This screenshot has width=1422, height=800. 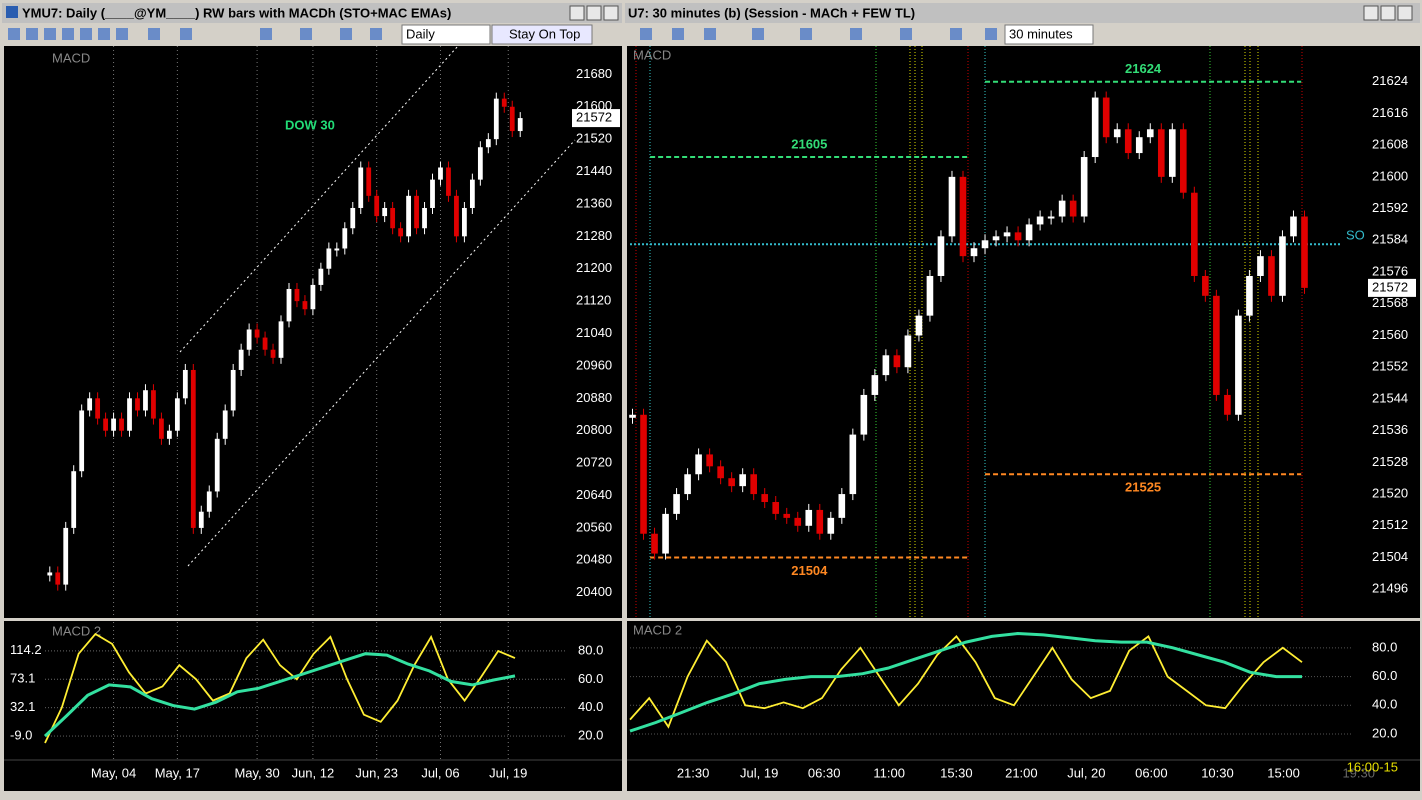 I want to click on y-tick-label: 21680, so click(x=594, y=73).